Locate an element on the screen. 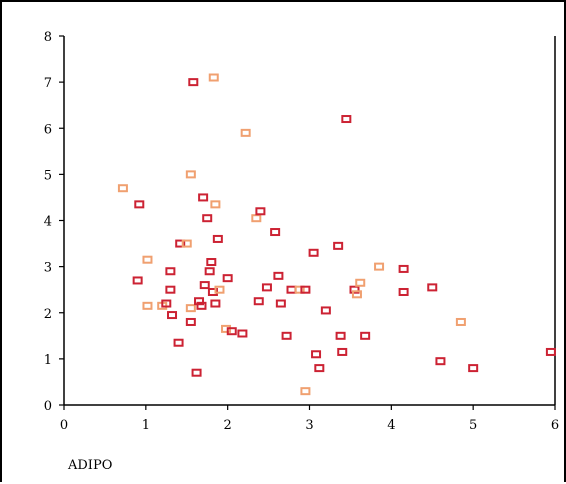 The image size is (566, 484). y-tick-label: 4 is located at coordinates (48, 222).